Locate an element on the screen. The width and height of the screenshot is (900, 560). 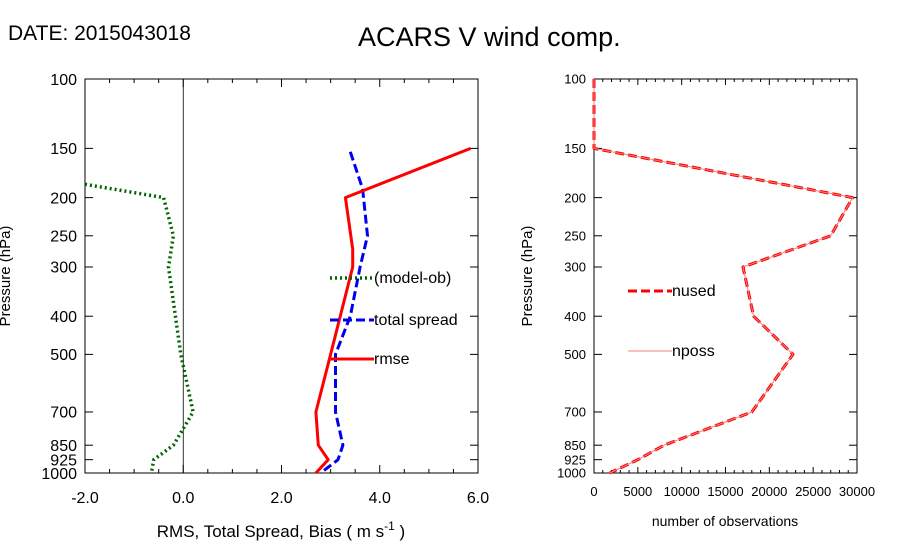
x-tick-label: 4.0 is located at coordinates (380, 498).